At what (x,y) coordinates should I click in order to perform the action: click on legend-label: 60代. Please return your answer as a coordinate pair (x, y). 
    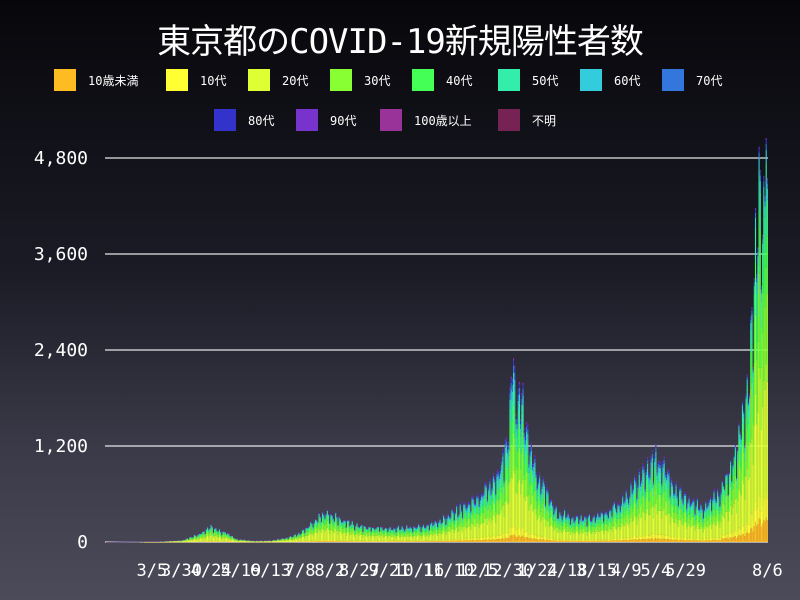
    Looking at the image, I should click on (627, 80).